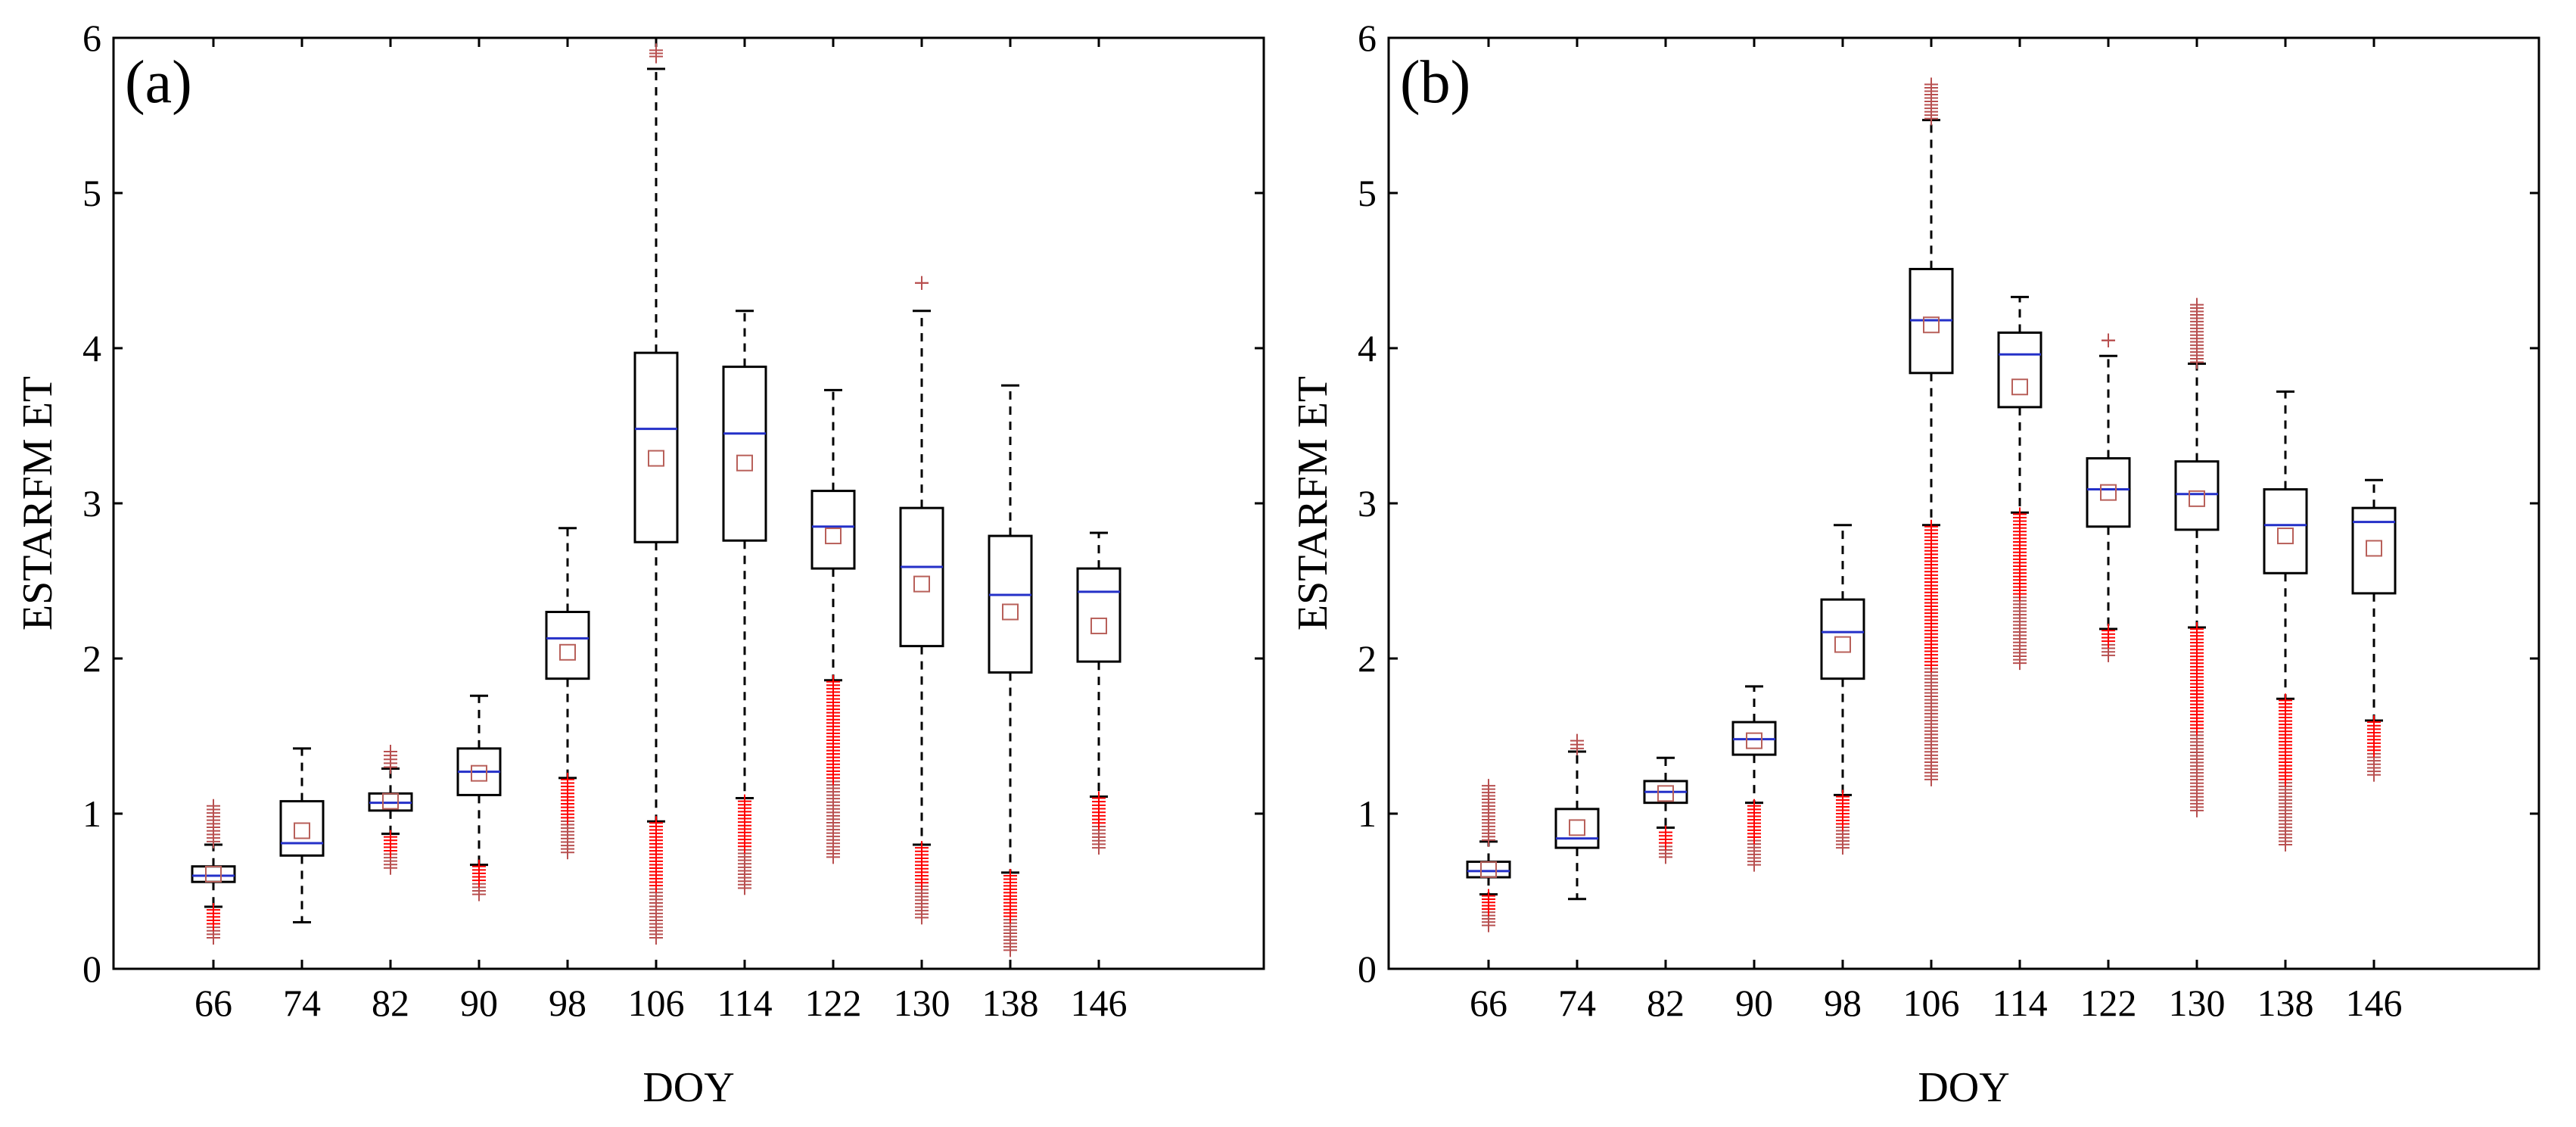 The width and height of the screenshot is (2576, 1127). What do you see at coordinates (1010, 1003) in the screenshot?
I see `x-tick-label: 138` at bounding box center [1010, 1003].